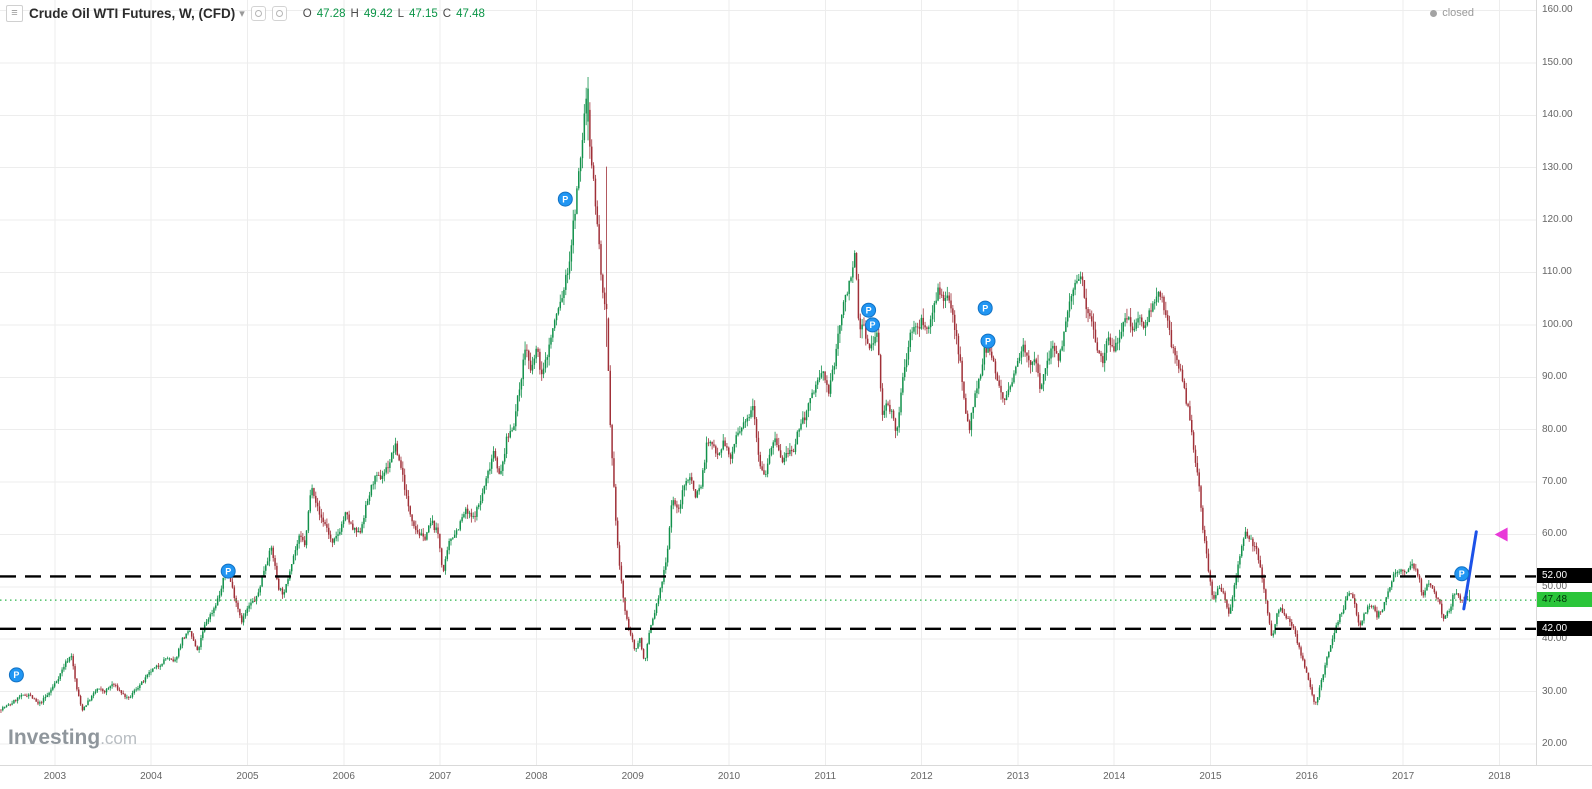 The image size is (1592, 789). I want to click on price-tick: 20.00, so click(1555, 744).